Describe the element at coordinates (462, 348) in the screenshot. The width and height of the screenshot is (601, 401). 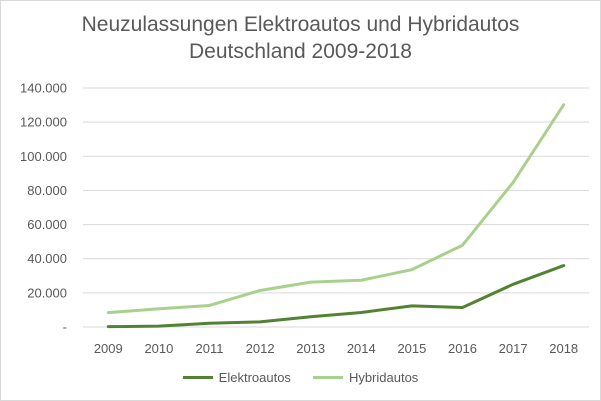
I see `x-tick-label: 2016` at that location.